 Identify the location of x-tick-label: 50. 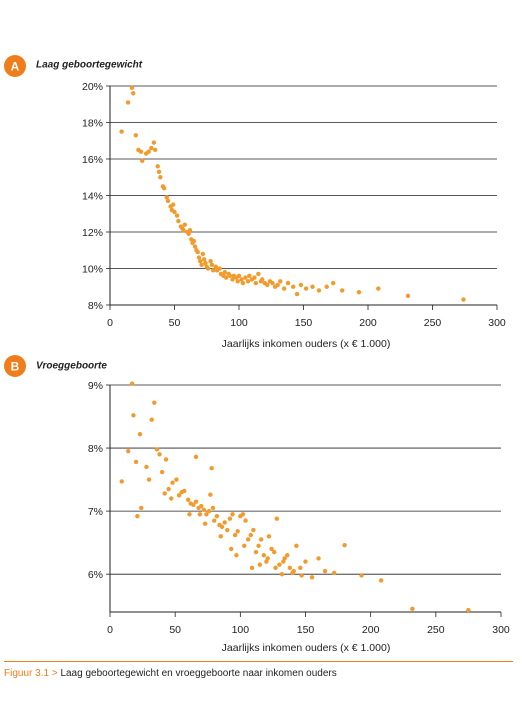
(175, 630).